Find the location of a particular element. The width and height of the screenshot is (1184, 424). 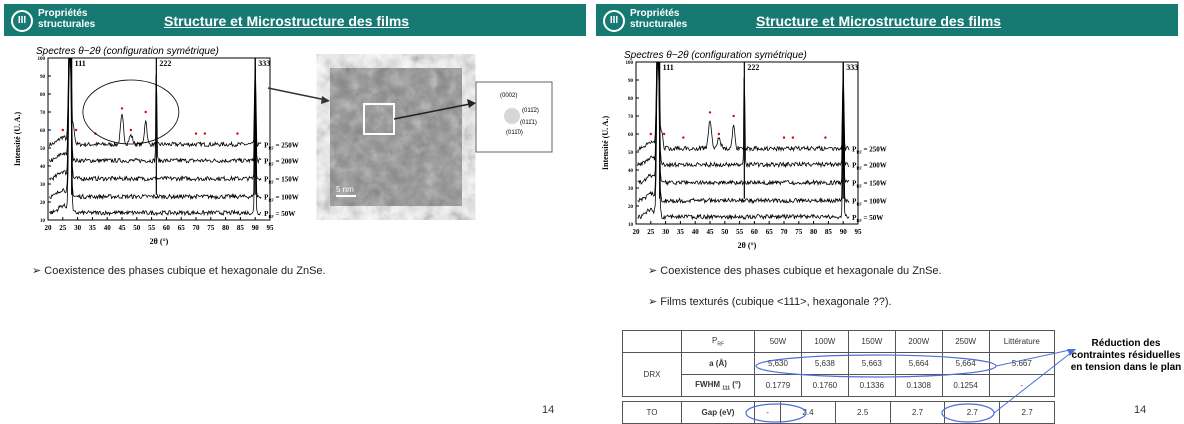

x-tick-label: 20 is located at coordinates (49, 228).